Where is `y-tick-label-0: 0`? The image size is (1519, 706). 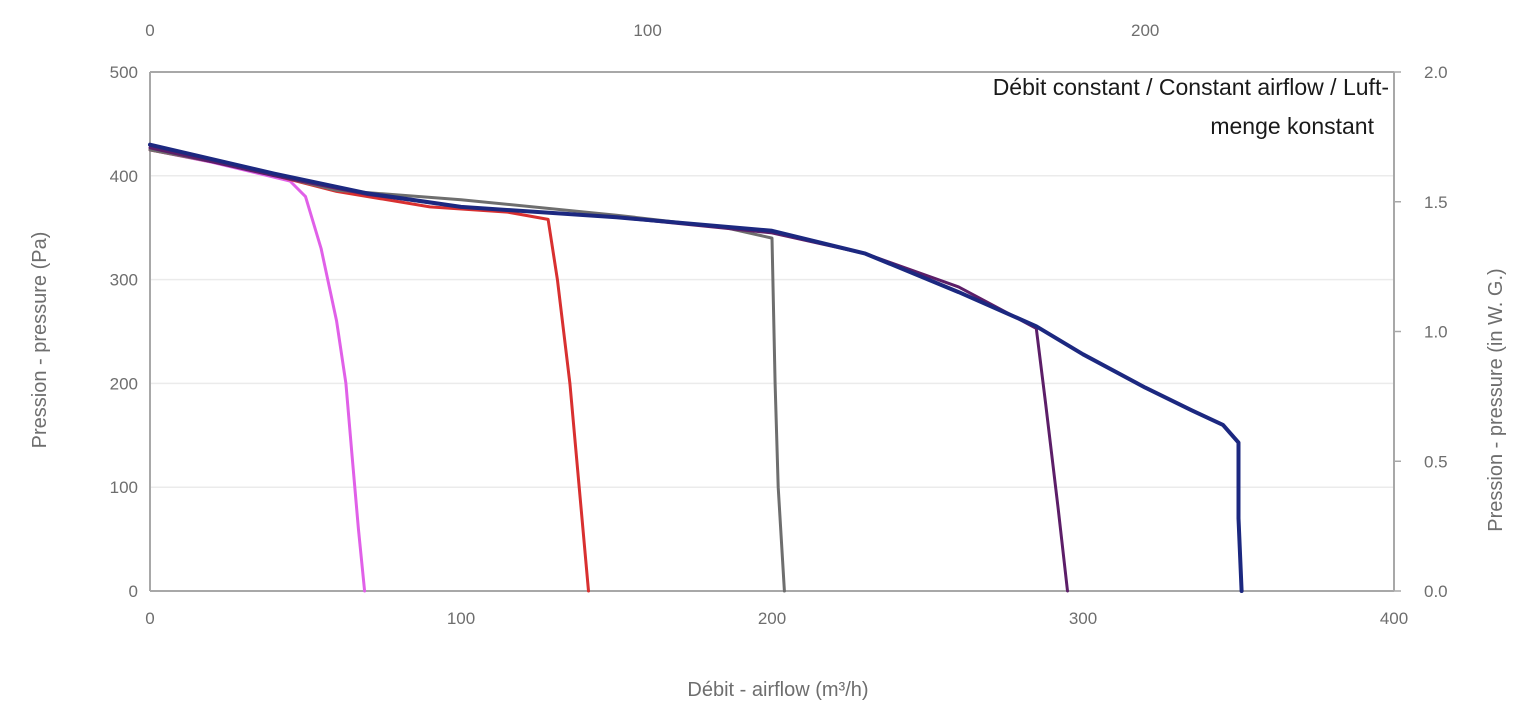
y-tick-label-0: 0 is located at coordinates (133, 591).